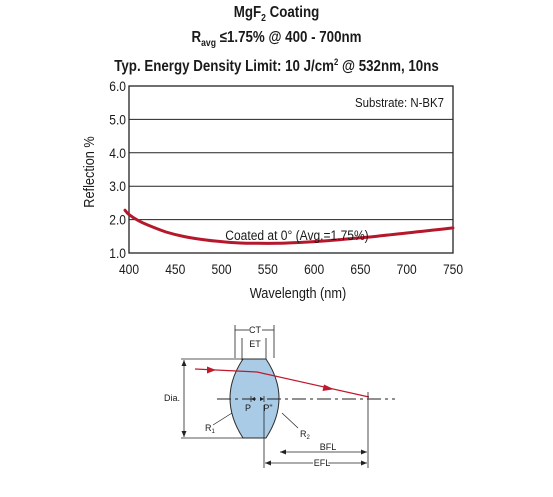 Image resolution: width=553 pixels, height=497 pixels. Describe the element at coordinates (288, 38) in the screenshot. I see `ravg-suffix: ≤1.75% @ 400 - 700nm` at that location.